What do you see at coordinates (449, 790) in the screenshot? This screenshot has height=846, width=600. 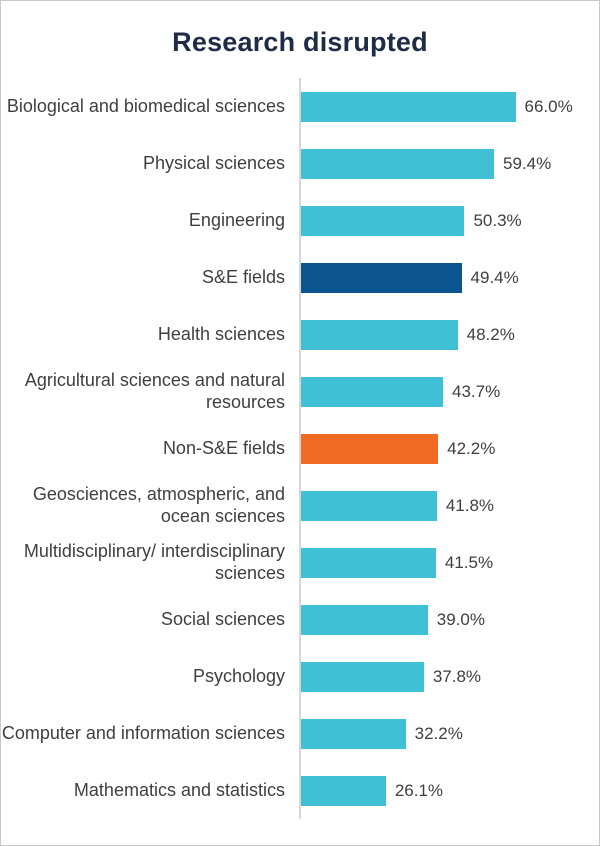 I see `bar-area: 26.1%` at bounding box center [449, 790].